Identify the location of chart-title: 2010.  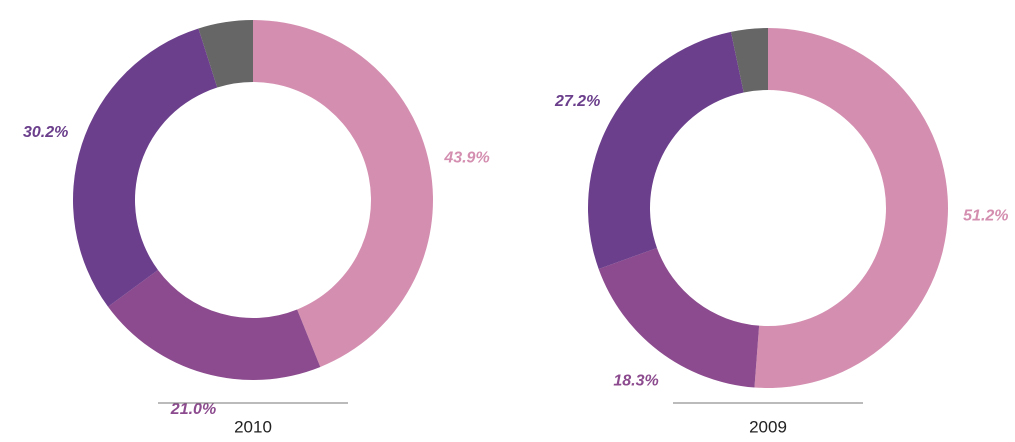
(253, 426).